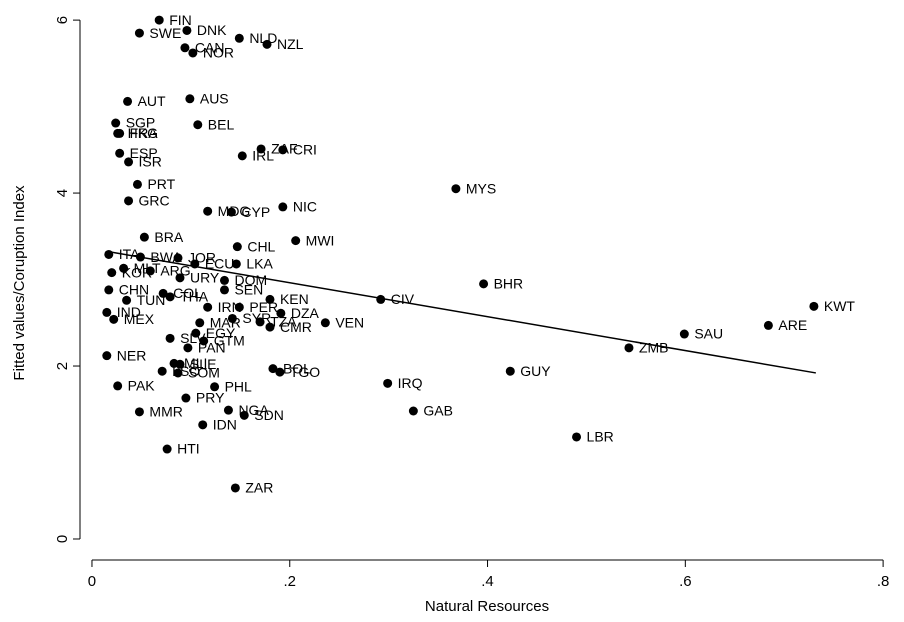  Describe the element at coordinates (685, 581) in the screenshot. I see `x-tick-label: .6` at that location.